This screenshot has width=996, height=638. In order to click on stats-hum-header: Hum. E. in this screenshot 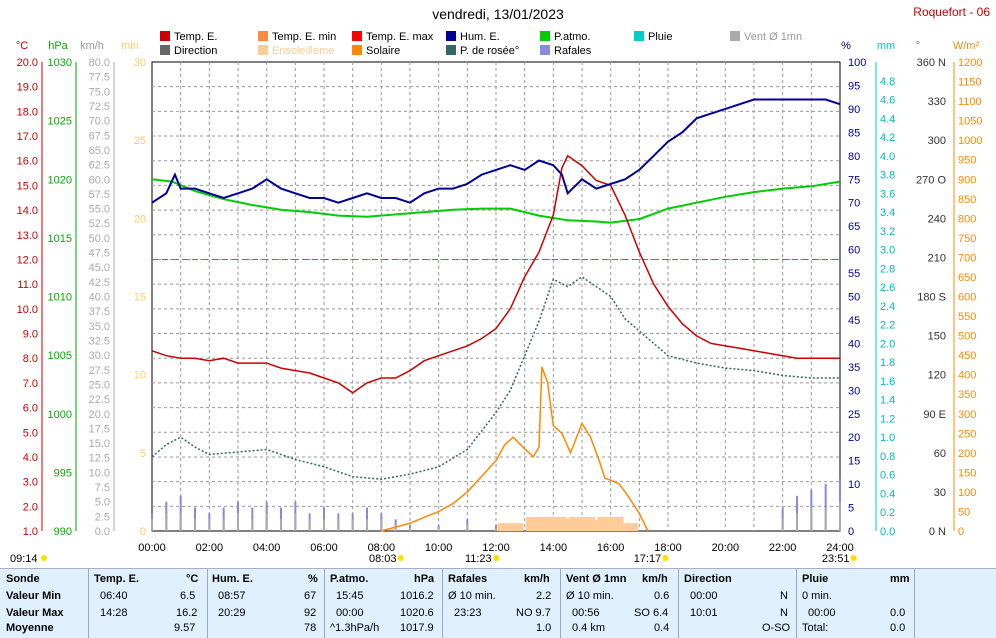, I will do `click(232, 579)`.